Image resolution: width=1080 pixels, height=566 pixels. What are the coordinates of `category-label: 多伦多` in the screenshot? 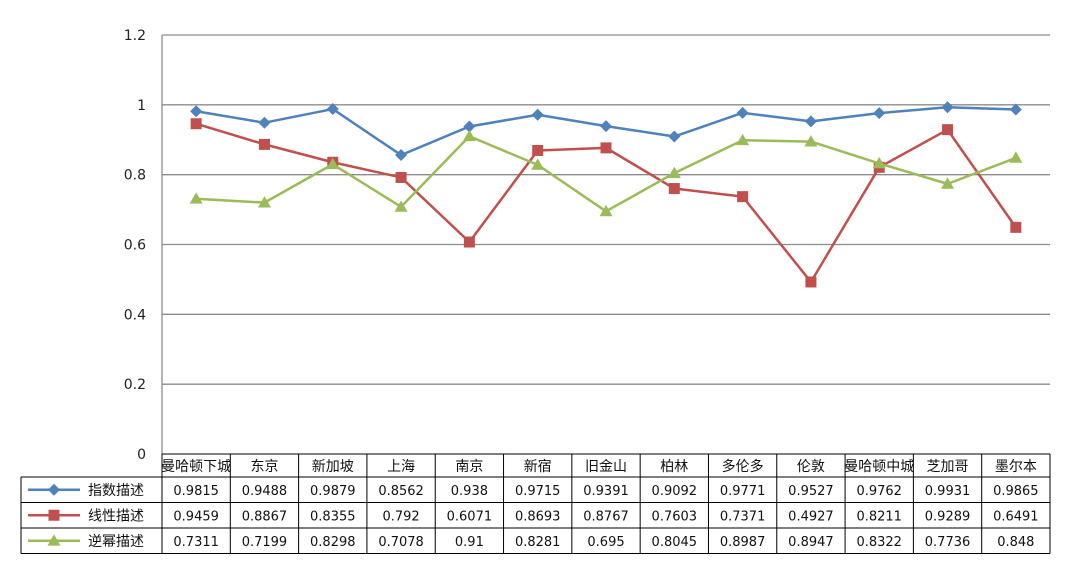 It's located at (743, 466).